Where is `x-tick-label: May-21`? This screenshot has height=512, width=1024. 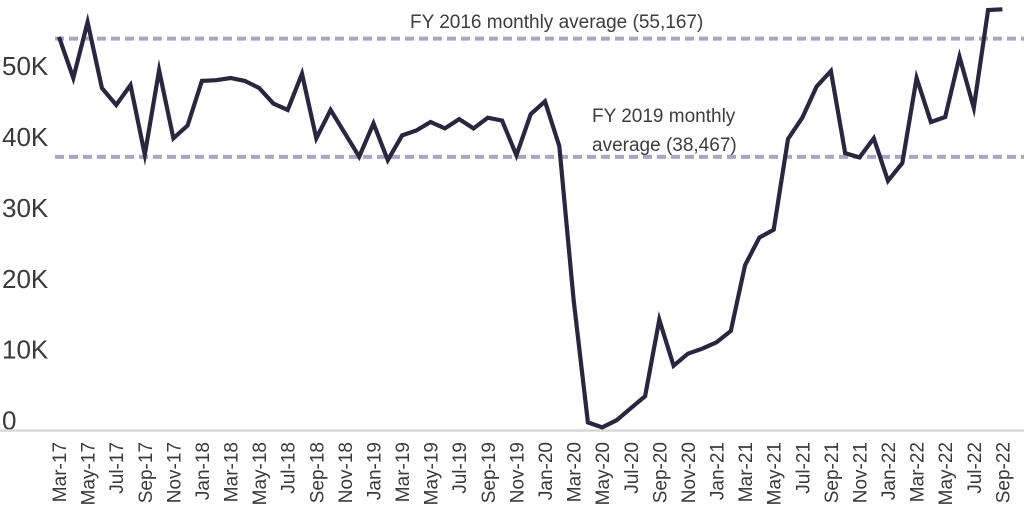 x-tick-label: May-21 is located at coordinates (775, 473).